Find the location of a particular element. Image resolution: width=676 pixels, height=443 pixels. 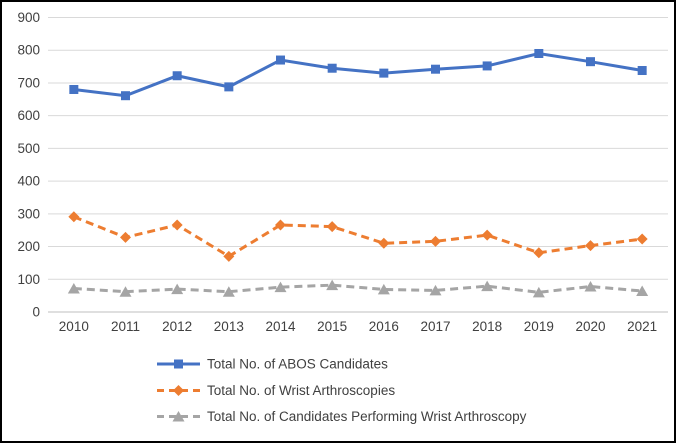

x-axis-tick-label: 2021 is located at coordinates (642, 326).